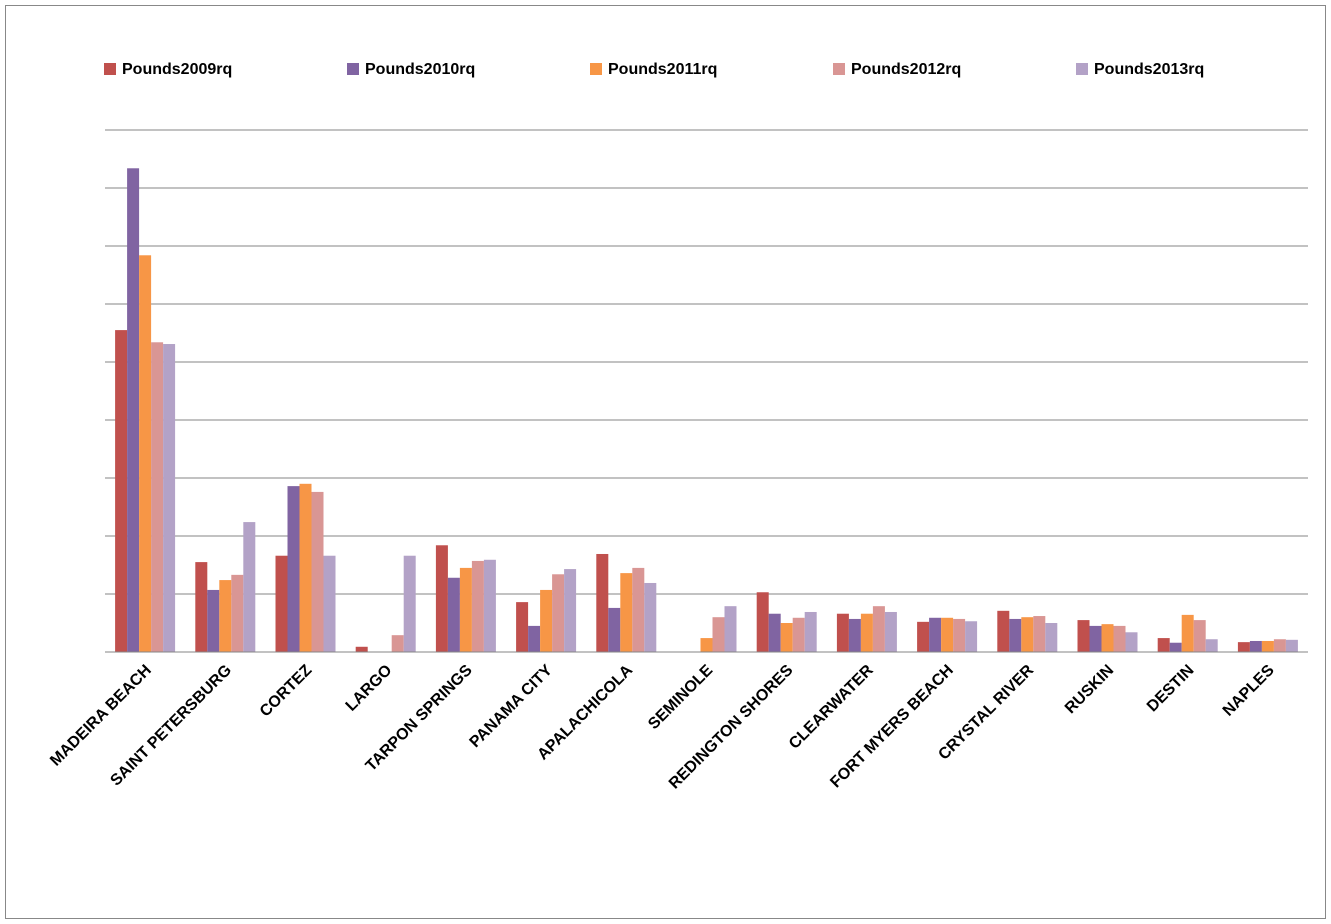  I want to click on legend-label: Pounds2009rq, so click(177, 69).